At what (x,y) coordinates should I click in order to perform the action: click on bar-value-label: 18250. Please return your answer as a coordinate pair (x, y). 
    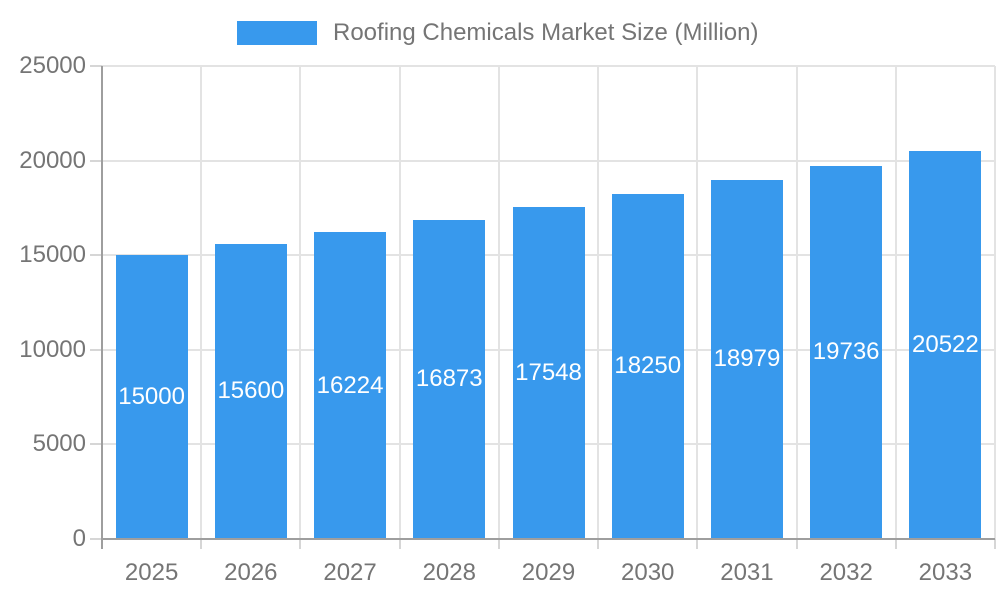
    Looking at the image, I should click on (648, 366).